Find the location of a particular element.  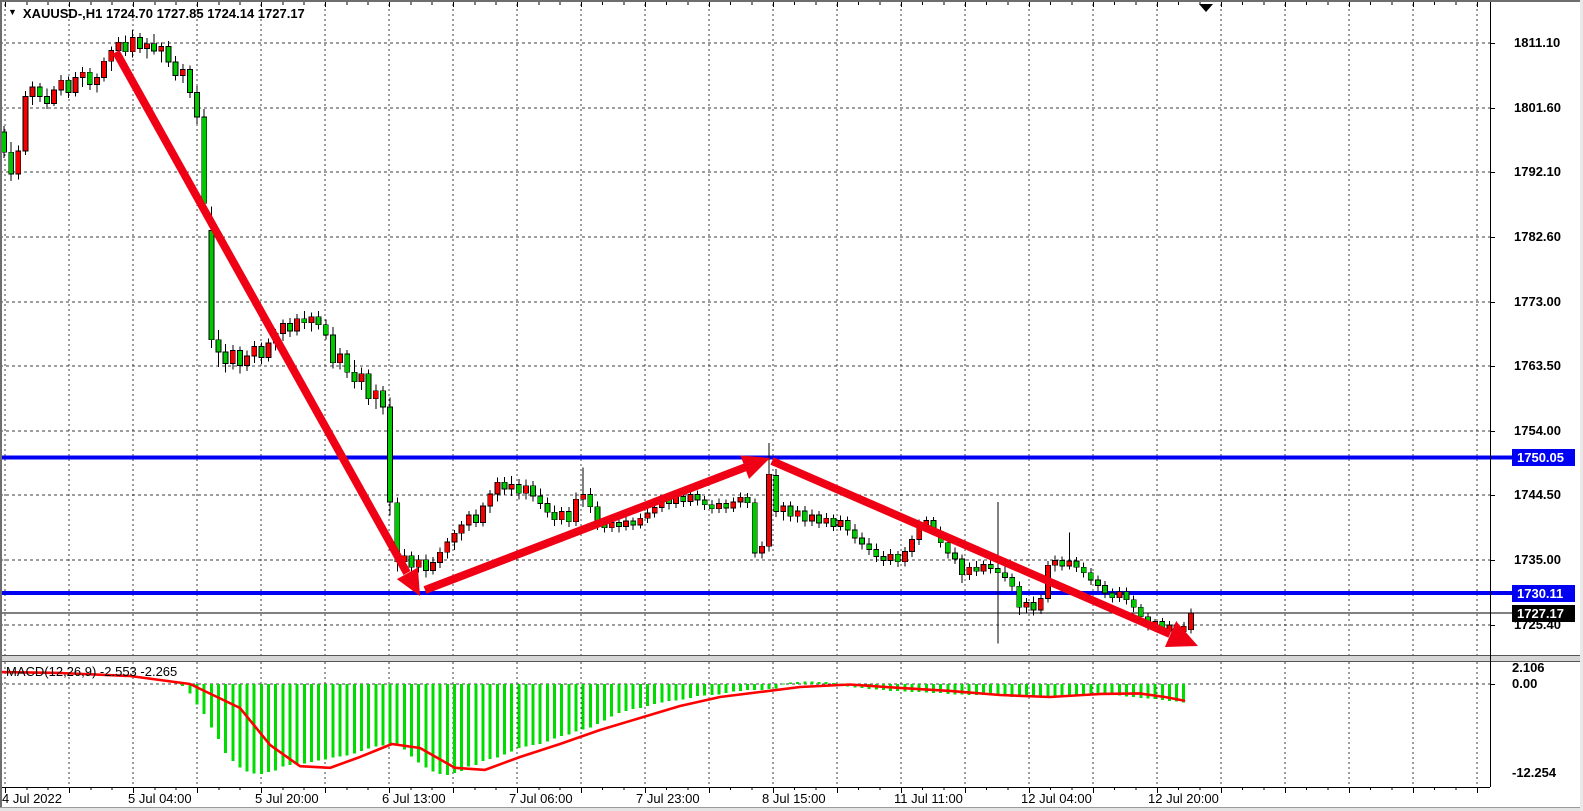

time-axis-label: 5 Jul 20:00 is located at coordinates (287, 798).